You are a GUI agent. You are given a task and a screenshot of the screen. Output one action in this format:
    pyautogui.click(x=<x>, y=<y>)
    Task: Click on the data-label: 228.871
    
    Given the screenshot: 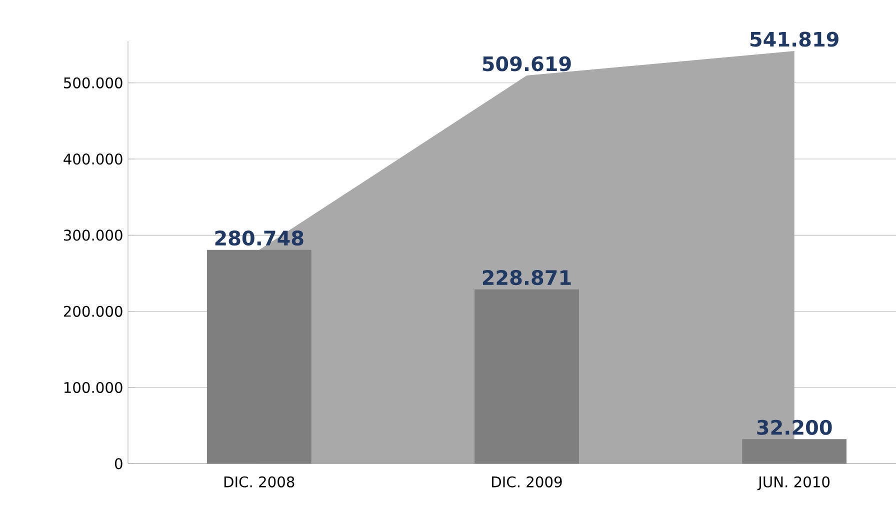 What is the action you would take?
    pyautogui.click(x=526, y=278)
    